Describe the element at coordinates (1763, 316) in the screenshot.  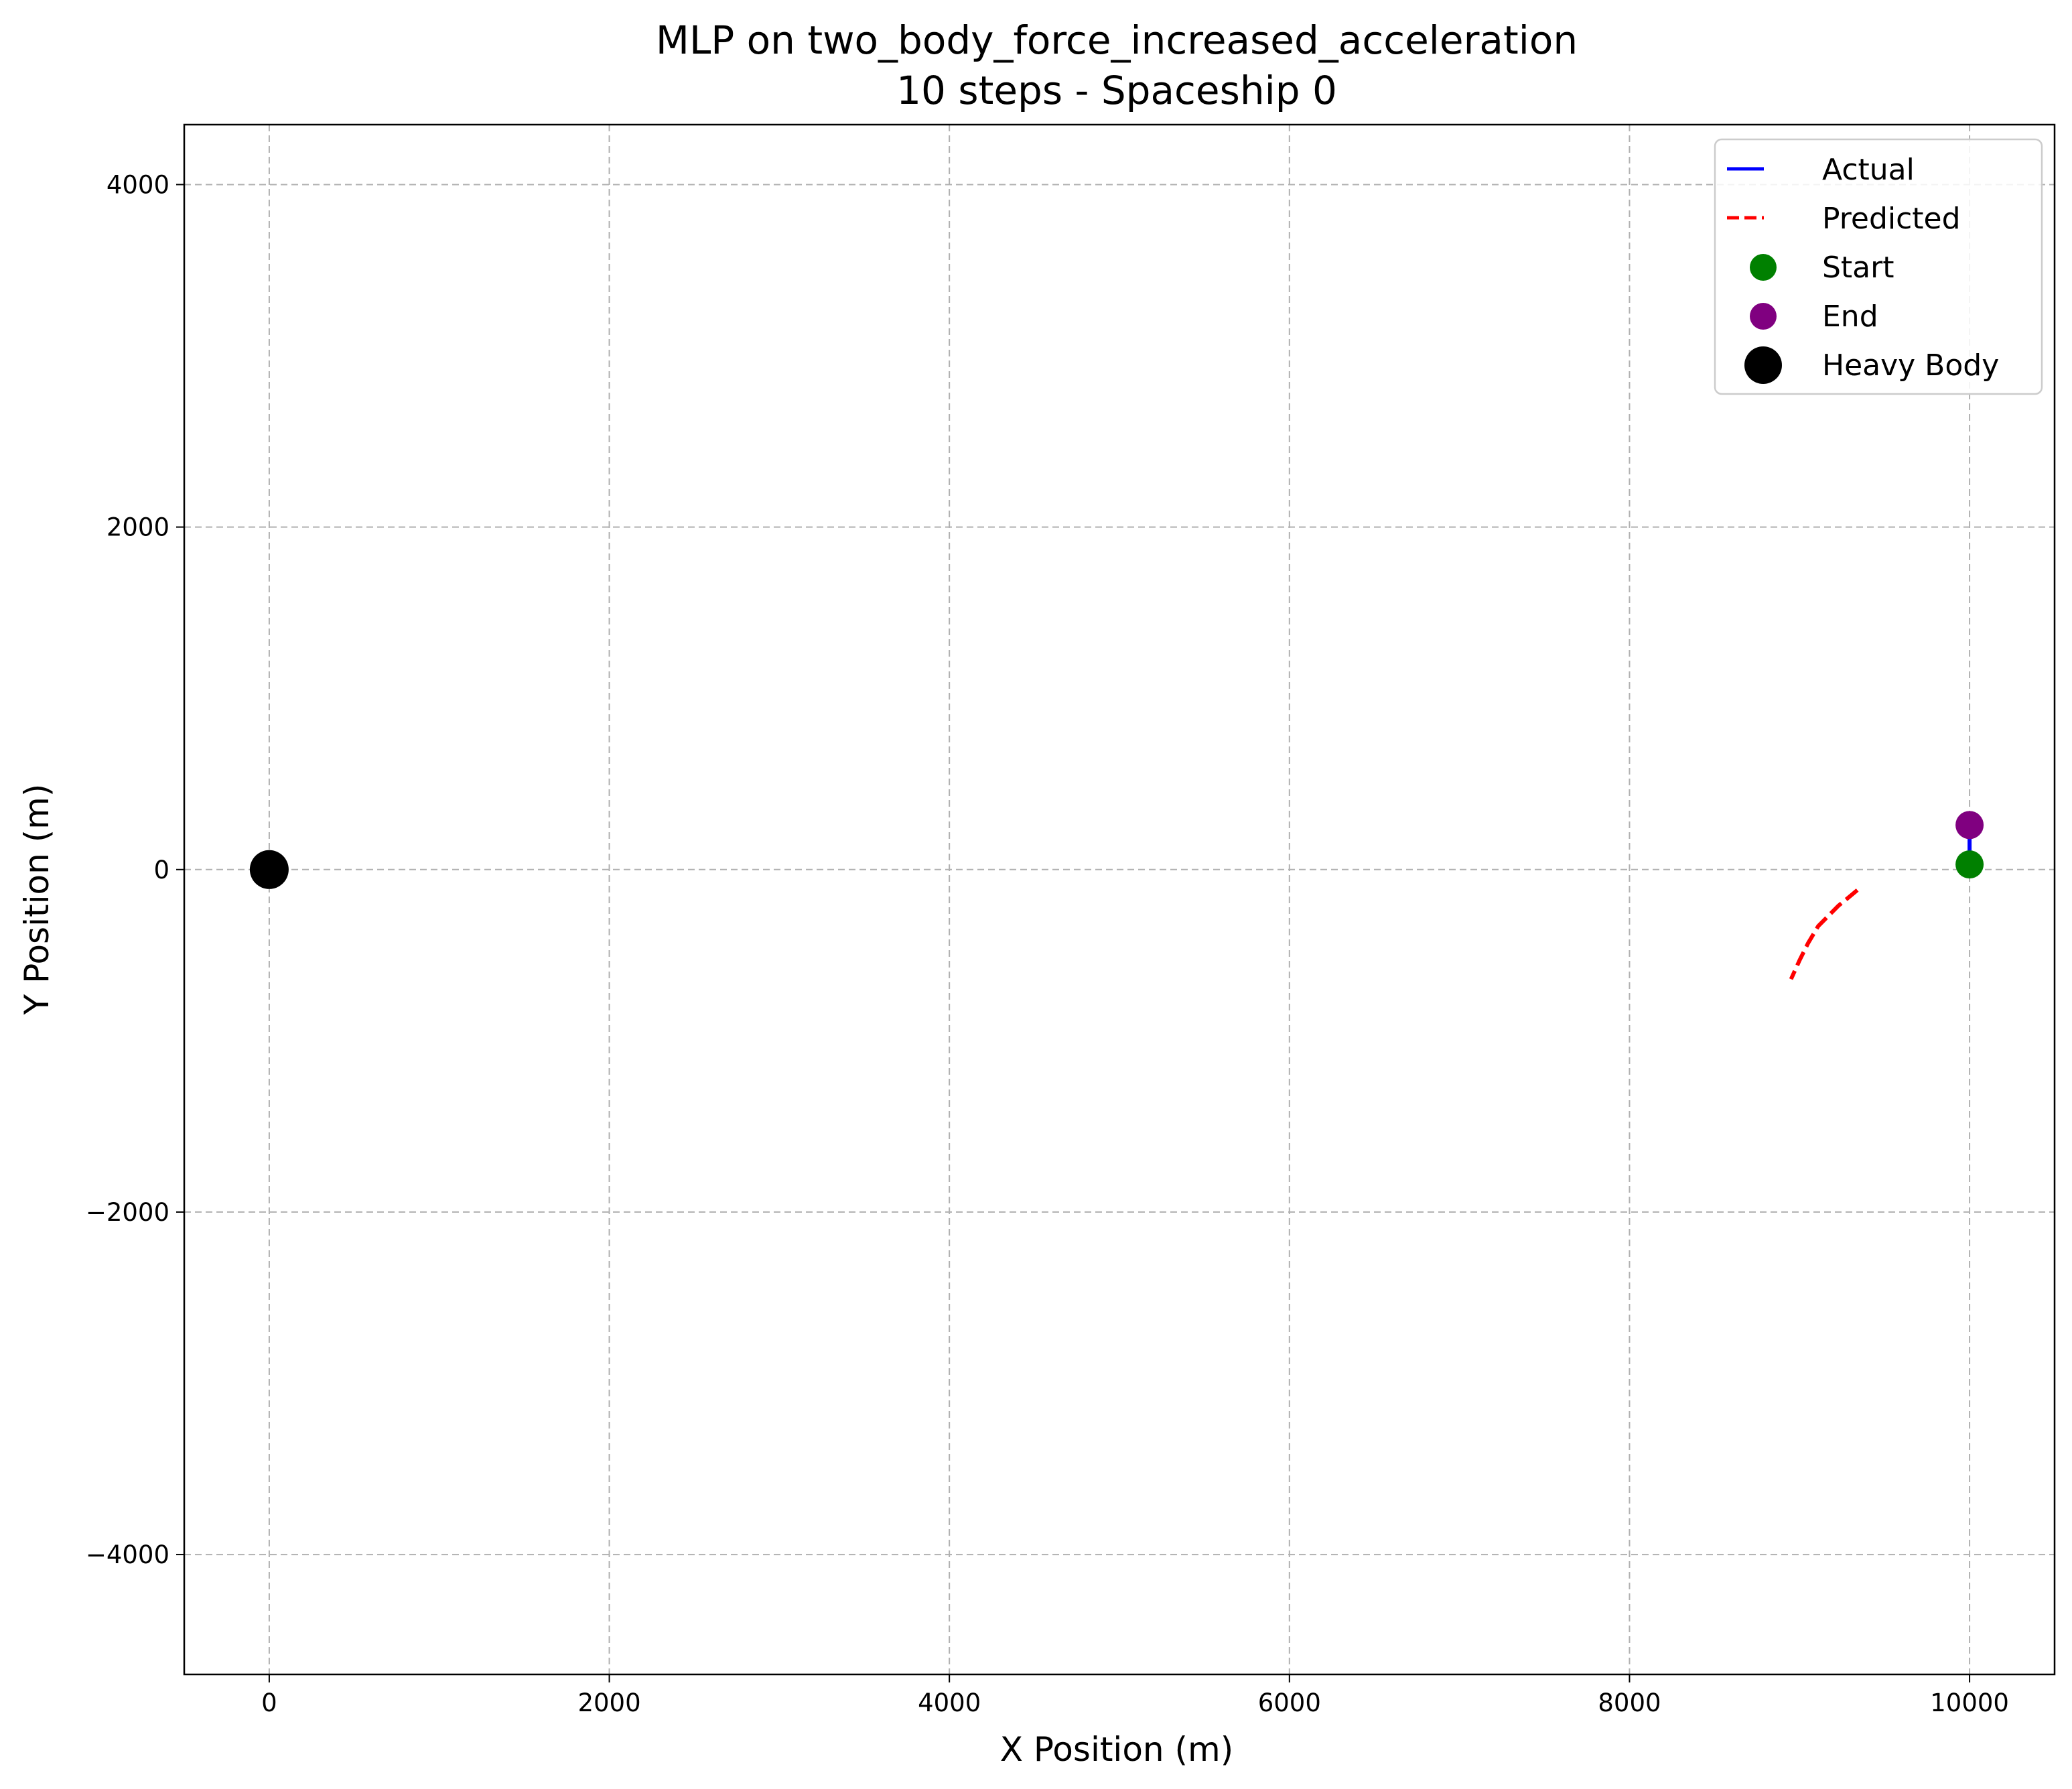
I see `legend-end-swatch` at that location.